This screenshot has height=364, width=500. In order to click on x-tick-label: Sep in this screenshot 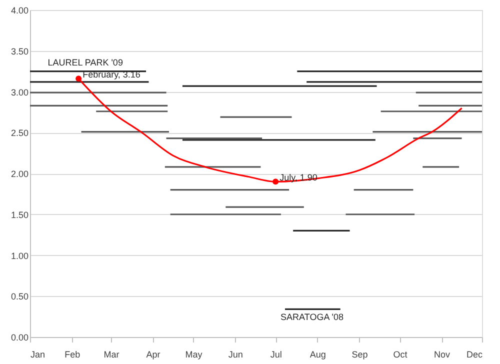, I will do `click(360, 355)`.